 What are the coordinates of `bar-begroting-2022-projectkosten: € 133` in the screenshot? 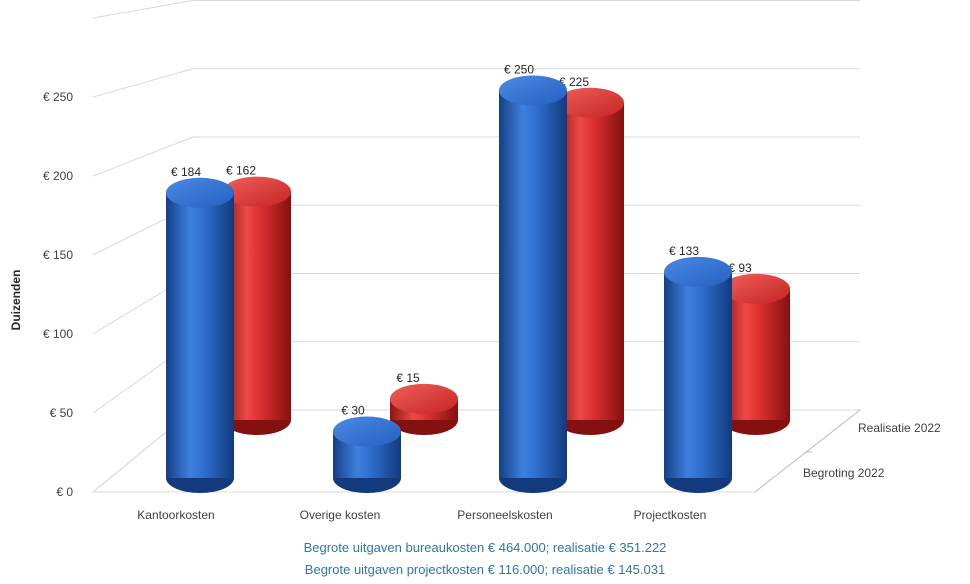 It's located at (698, 368).